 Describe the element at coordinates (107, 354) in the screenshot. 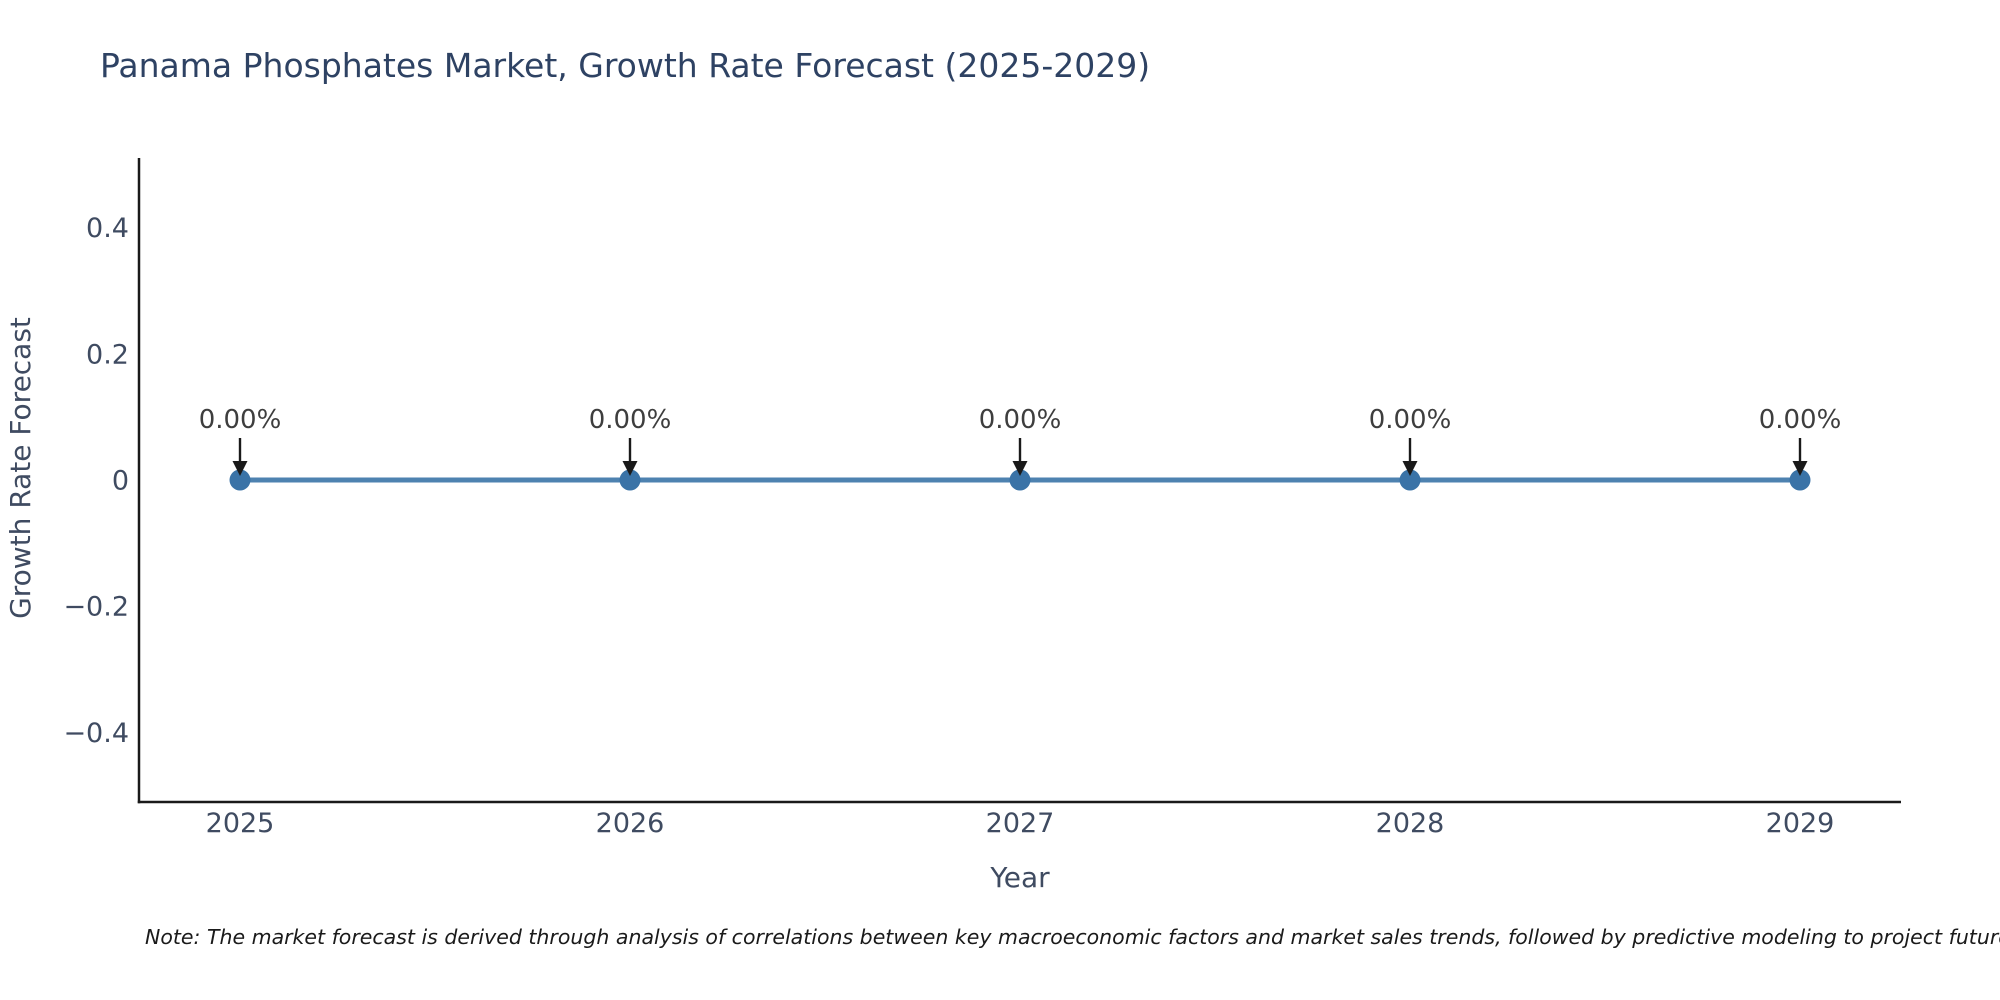

I see `y-tick-label: 0.2` at that location.